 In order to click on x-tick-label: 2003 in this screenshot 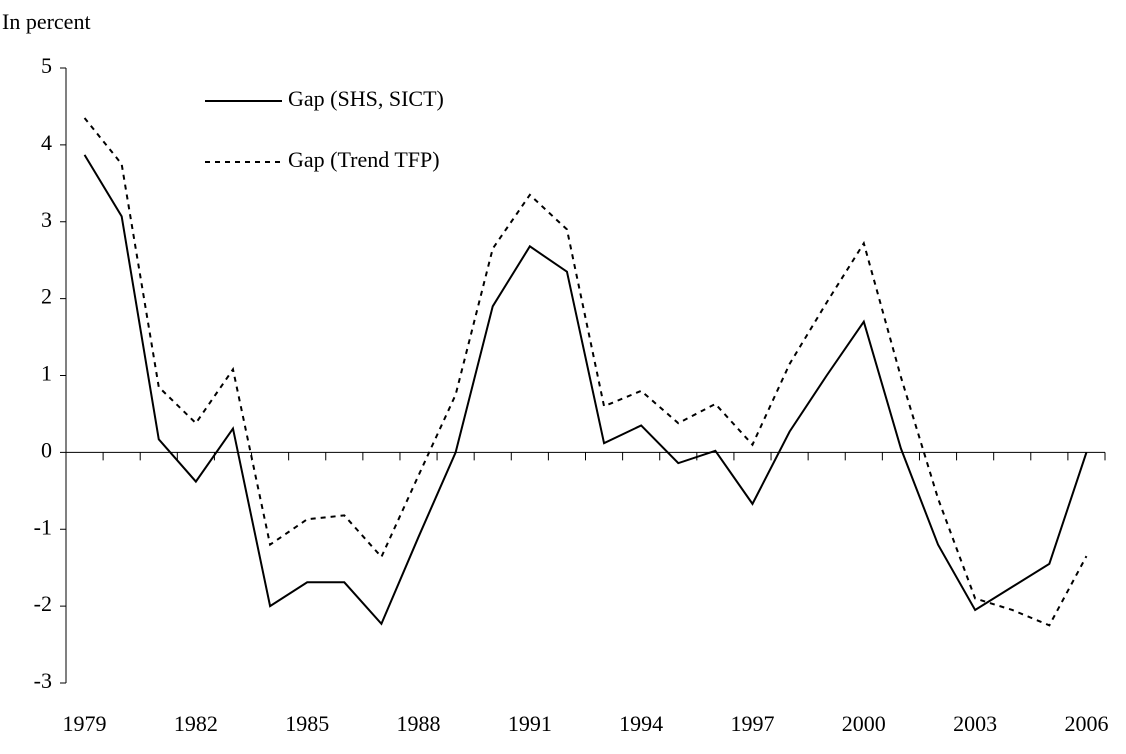, I will do `click(975, 723)`.